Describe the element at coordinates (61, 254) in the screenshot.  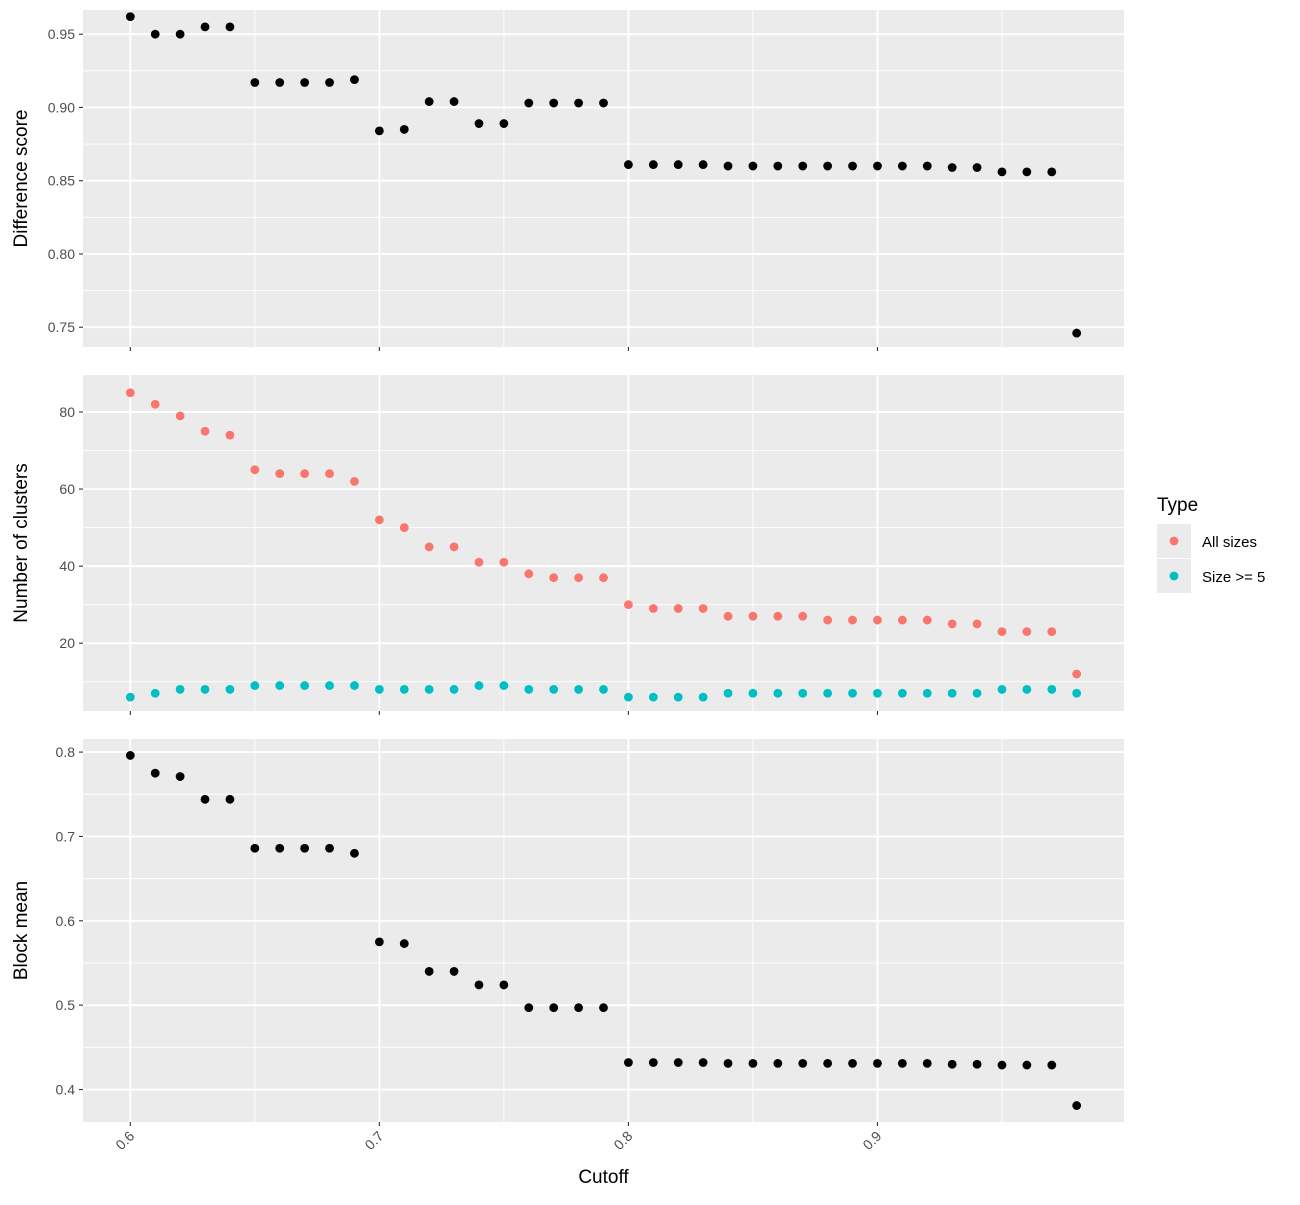
I see `y-tick-label: 0.80` at that location.